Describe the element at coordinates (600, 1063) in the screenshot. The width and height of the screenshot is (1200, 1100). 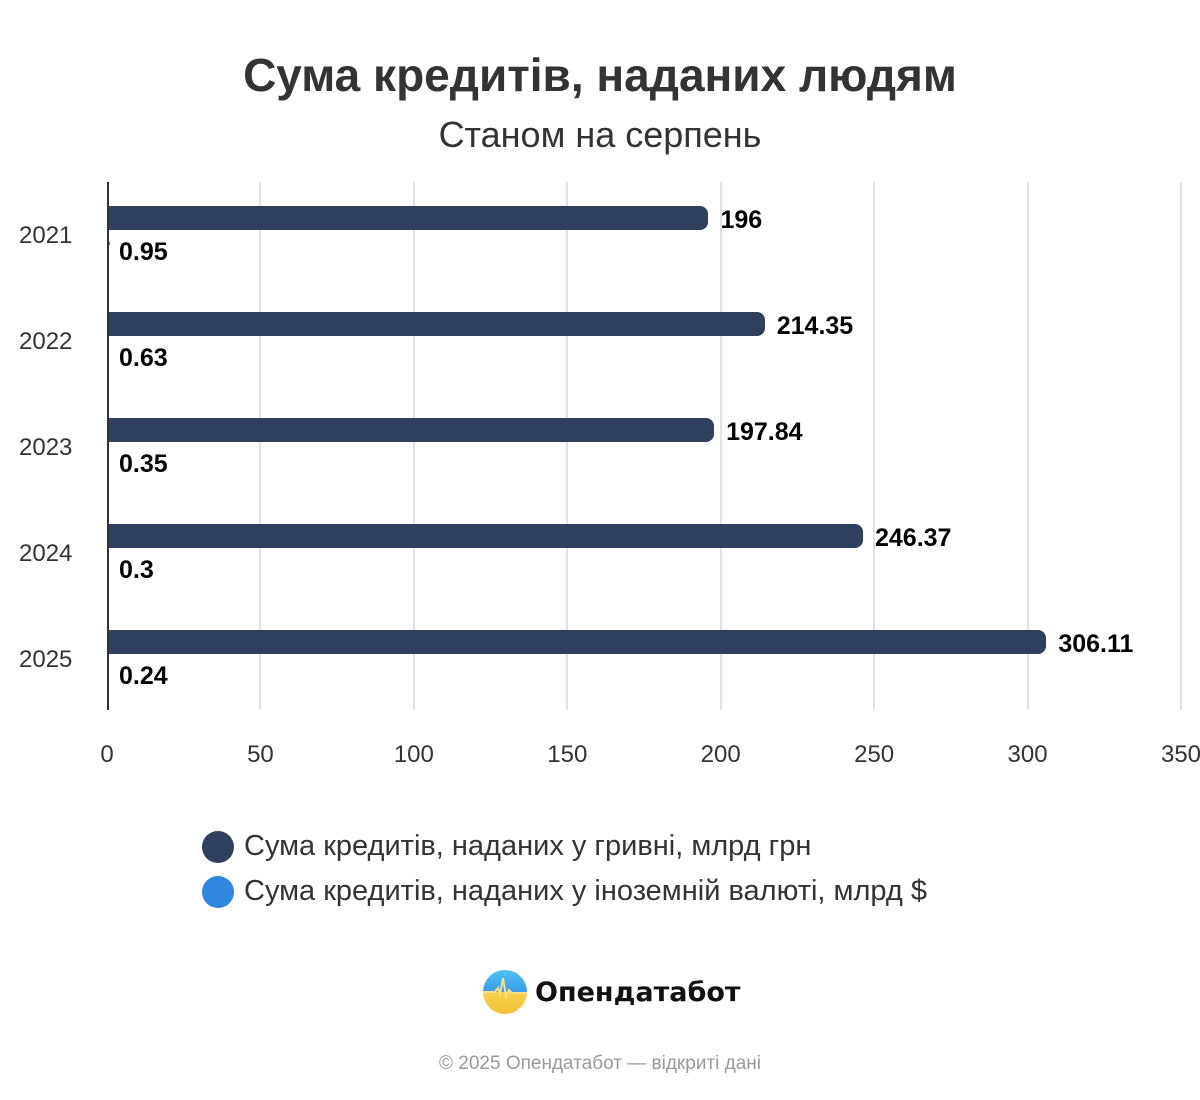
I see `footer-copyright: © 2025 Опендатабот — відкриті дані` at that location.